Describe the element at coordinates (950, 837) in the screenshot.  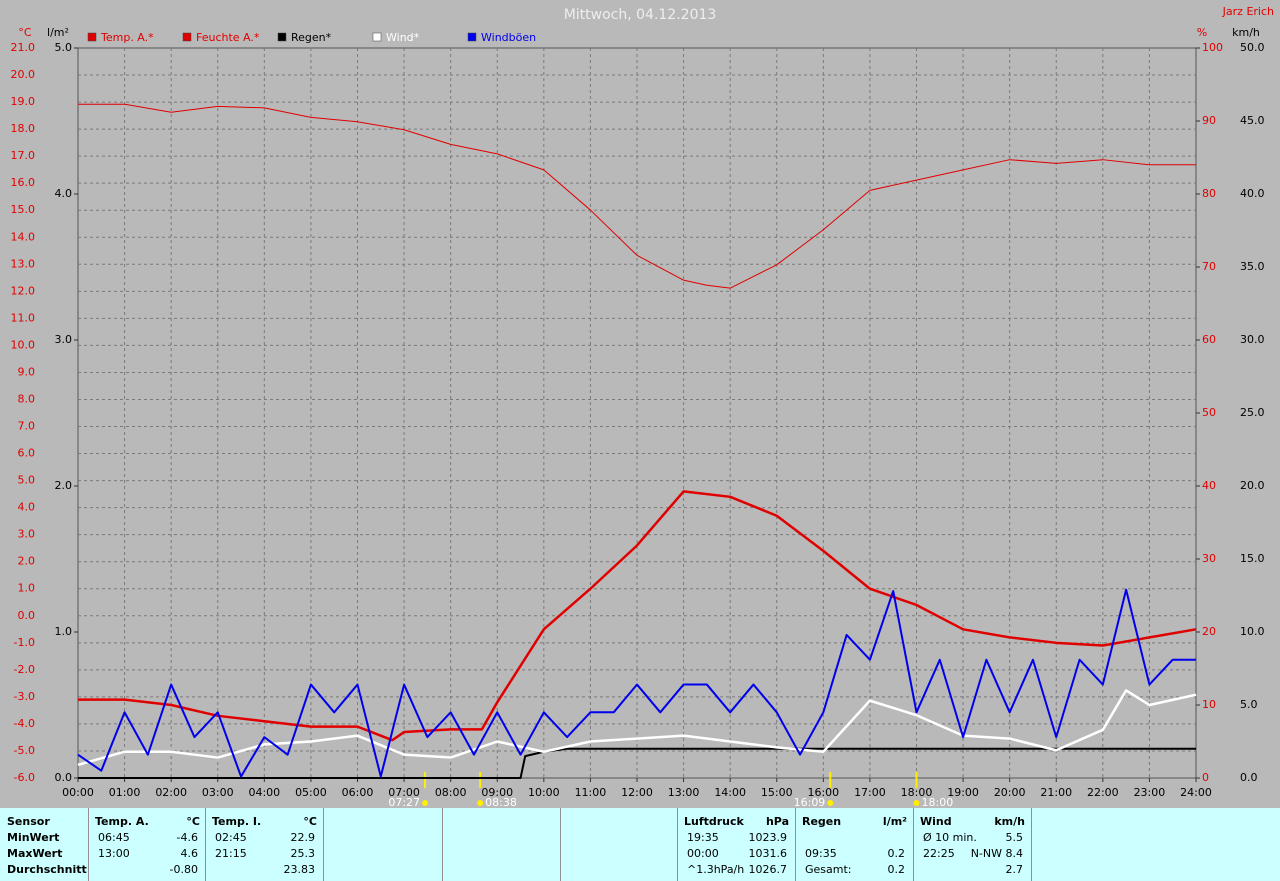
I see `stat-label: Ø 10 min.` at that location.